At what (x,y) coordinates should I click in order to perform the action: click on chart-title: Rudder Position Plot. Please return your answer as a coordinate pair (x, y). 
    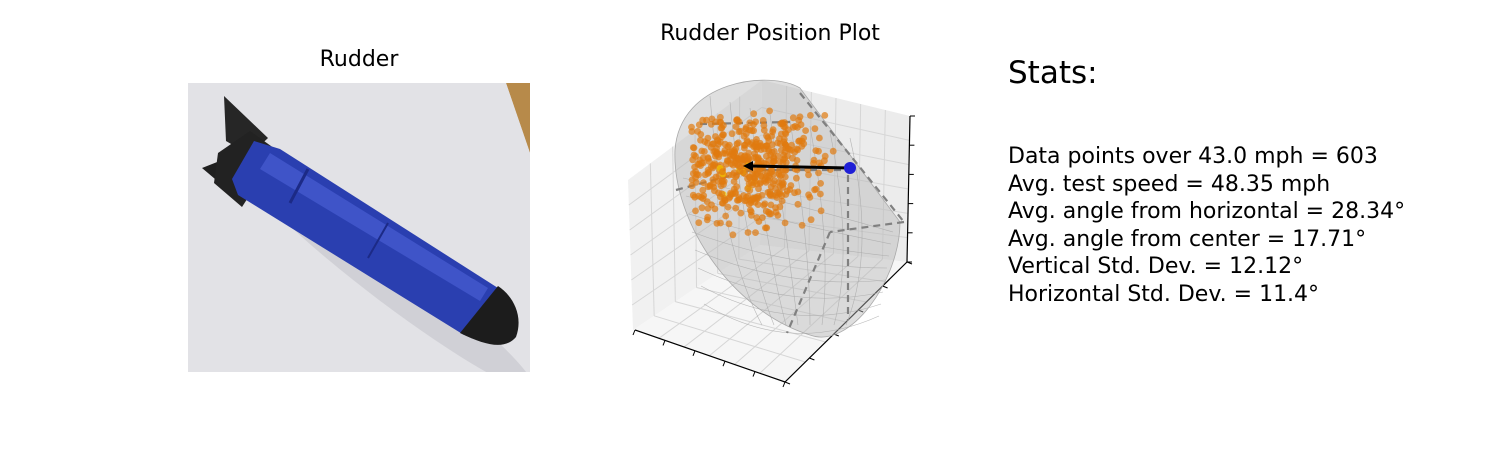
    Looking at the image, I should click on (770, 33).